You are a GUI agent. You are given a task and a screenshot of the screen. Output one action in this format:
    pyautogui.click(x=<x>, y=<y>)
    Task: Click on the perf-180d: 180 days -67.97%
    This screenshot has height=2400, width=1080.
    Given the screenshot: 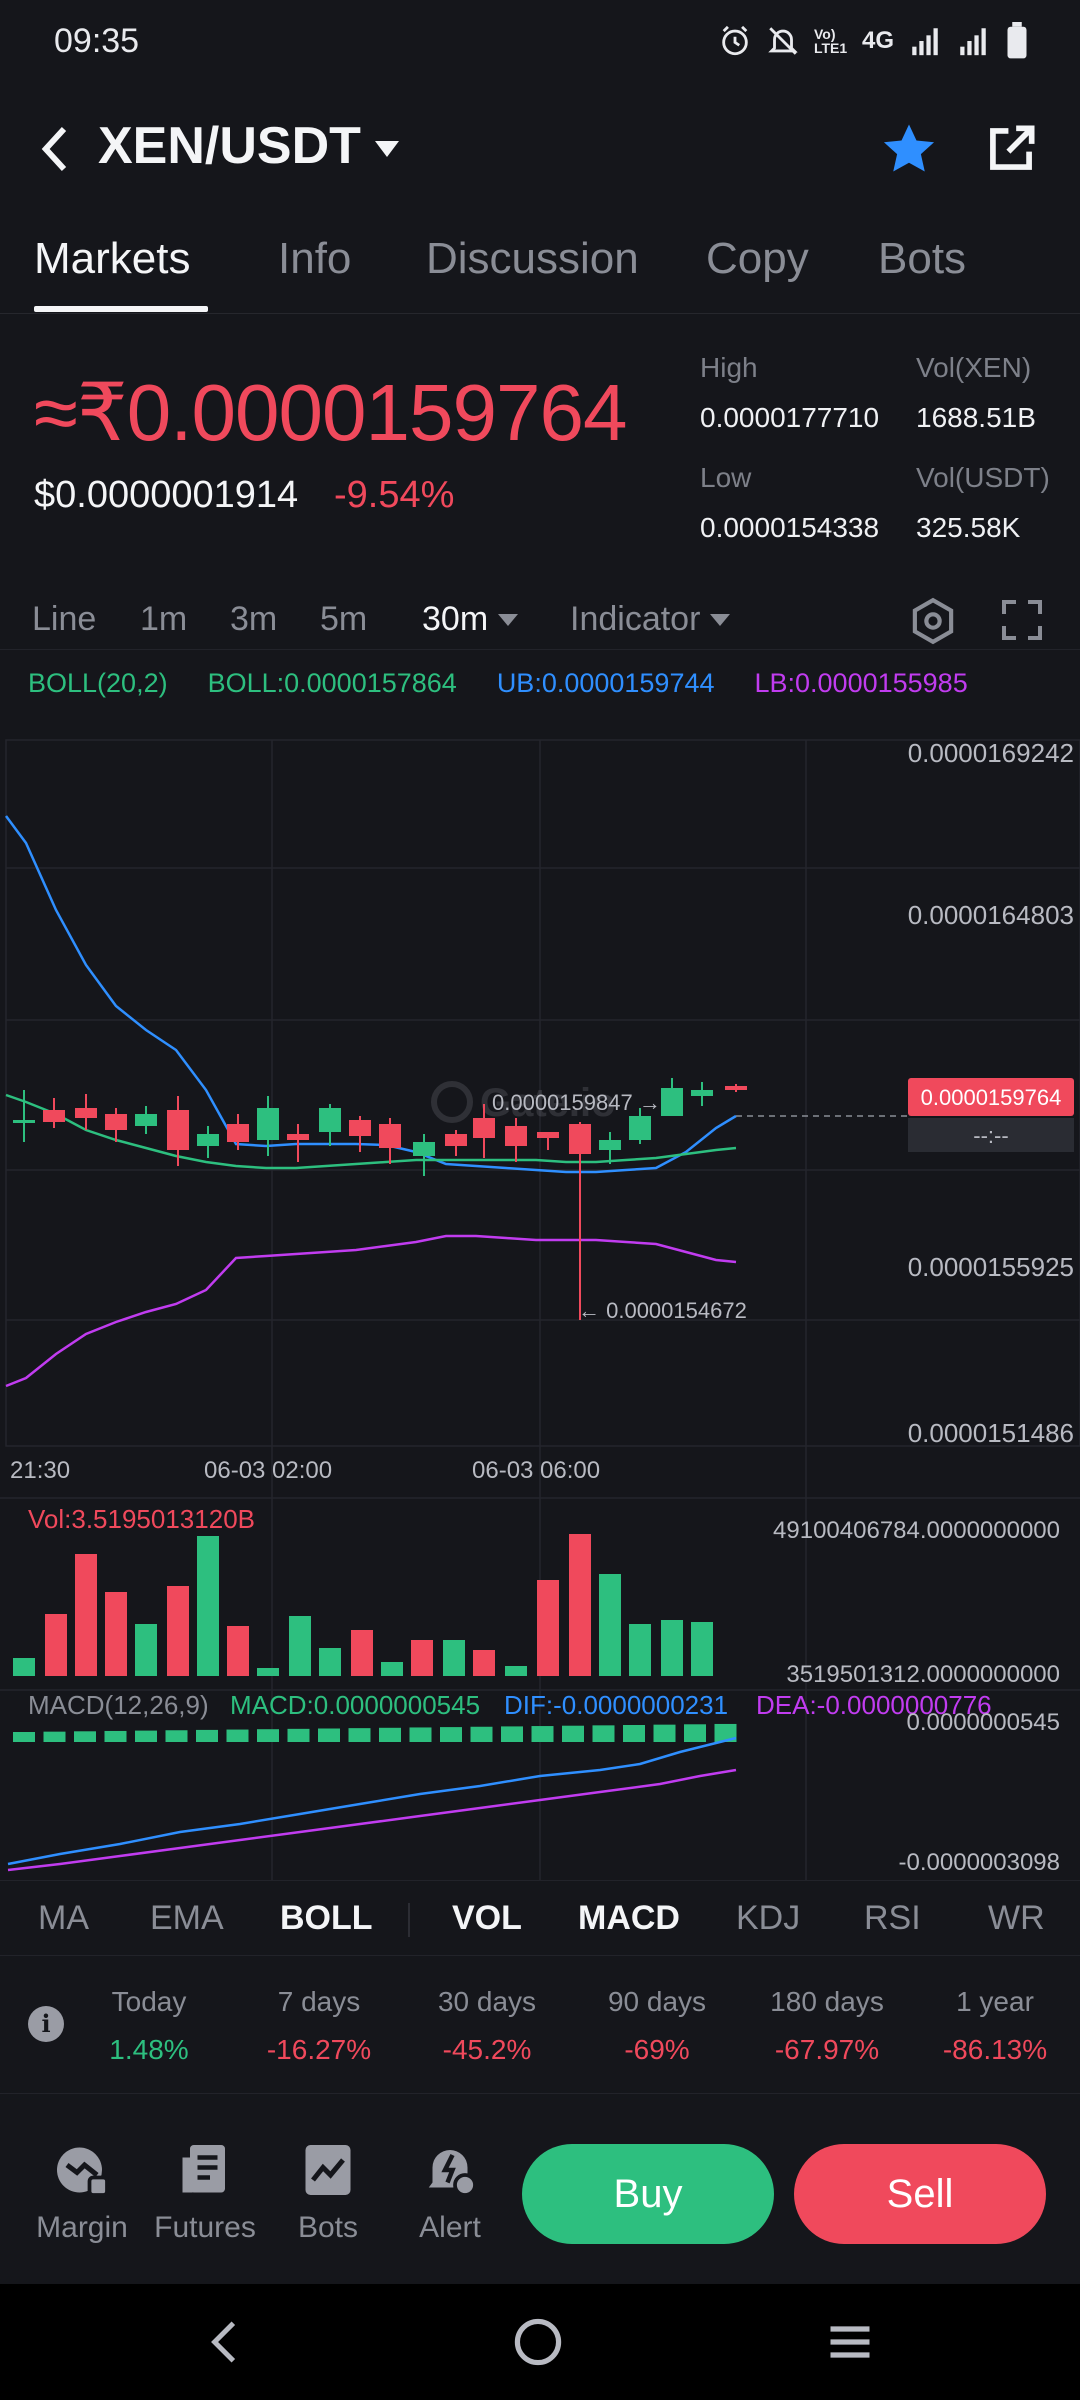 What is the action you would take?
    pyautogui.click(x=827, y=2026)
    